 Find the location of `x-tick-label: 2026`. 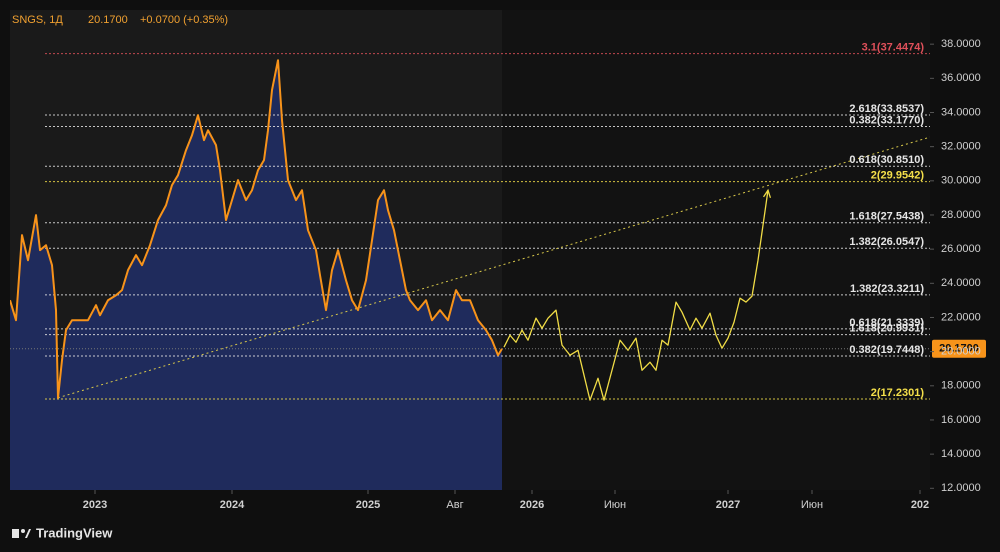

x-tick-label: 2026 is located at coordinates (532, 505).